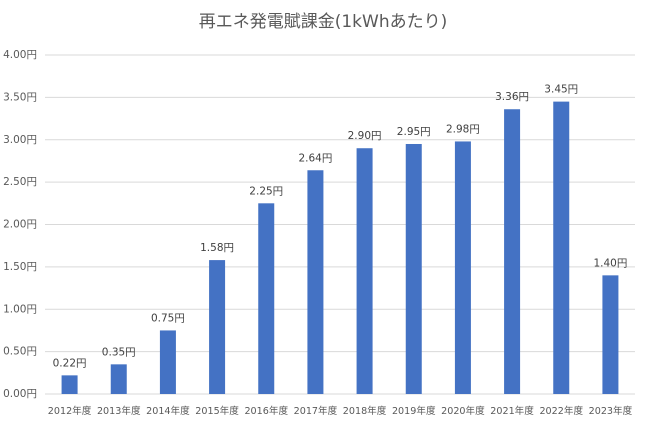 The image size is (647, 427). I want to click on value-label: 0.75円, so click(168, 318).